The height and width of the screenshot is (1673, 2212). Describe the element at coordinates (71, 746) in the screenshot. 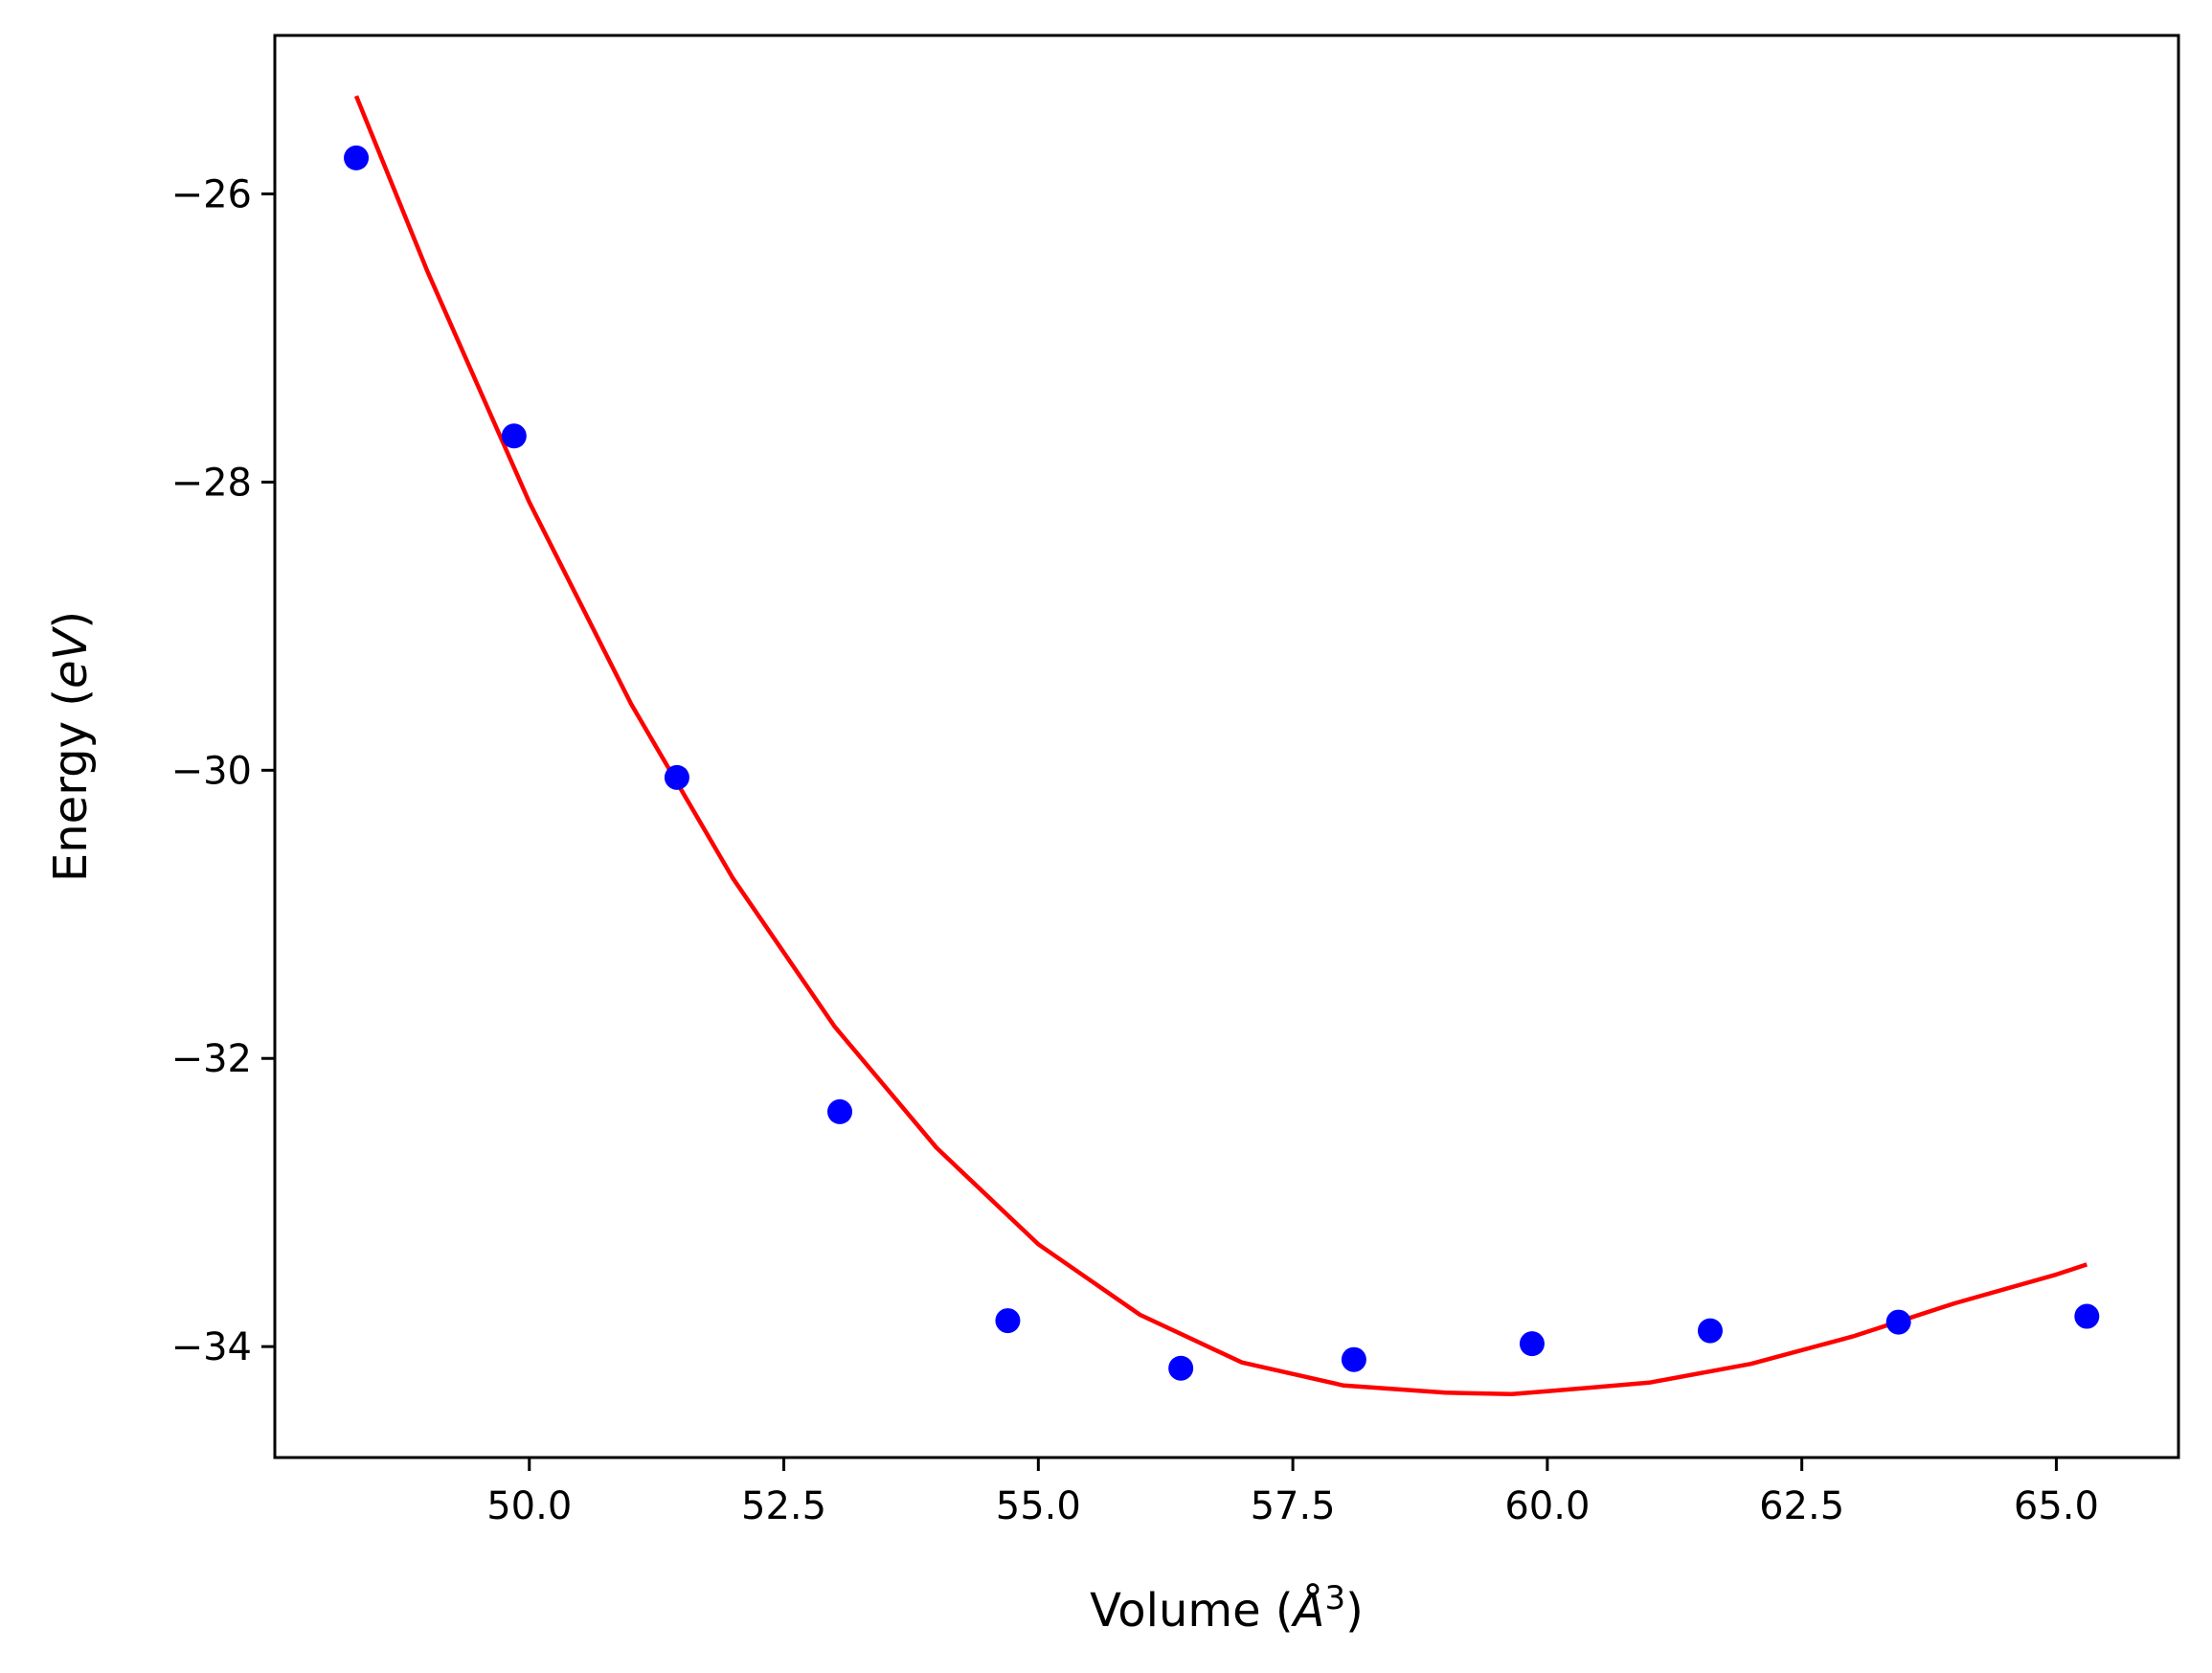

I see `y-axis-label: Energy (eV)` at that location.